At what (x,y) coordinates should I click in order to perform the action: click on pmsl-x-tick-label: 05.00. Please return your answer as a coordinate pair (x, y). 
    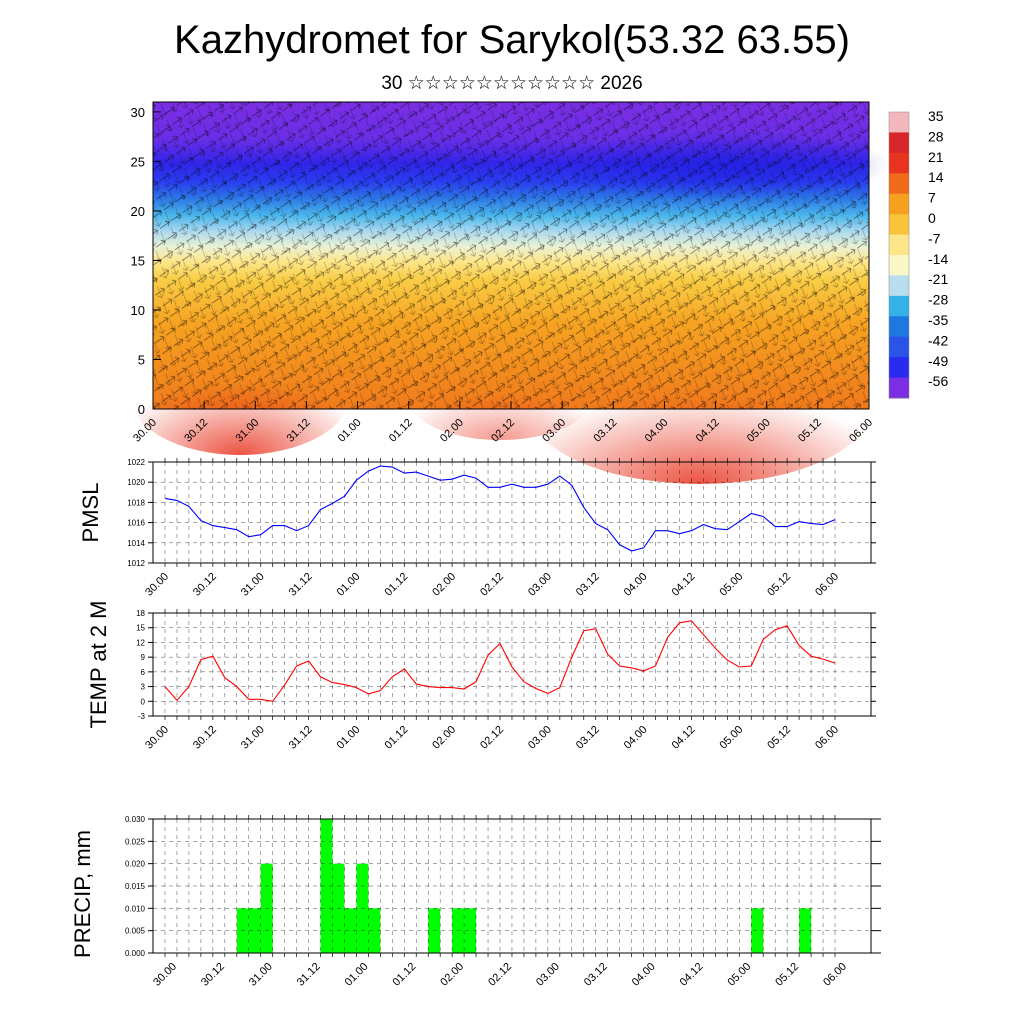
    Looking at the image, I should click on (731, 585).